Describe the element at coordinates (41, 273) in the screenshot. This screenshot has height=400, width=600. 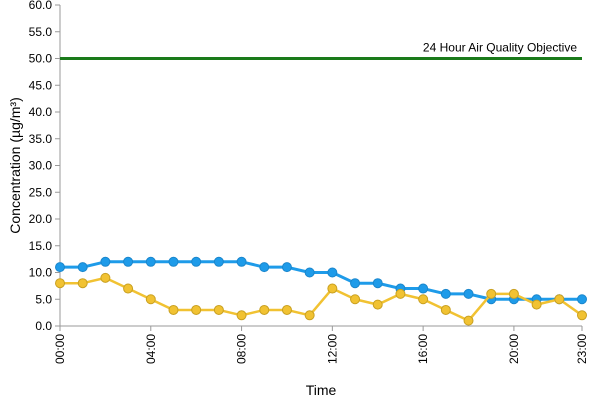
I see `y-tick-label: 10.0` at that location.